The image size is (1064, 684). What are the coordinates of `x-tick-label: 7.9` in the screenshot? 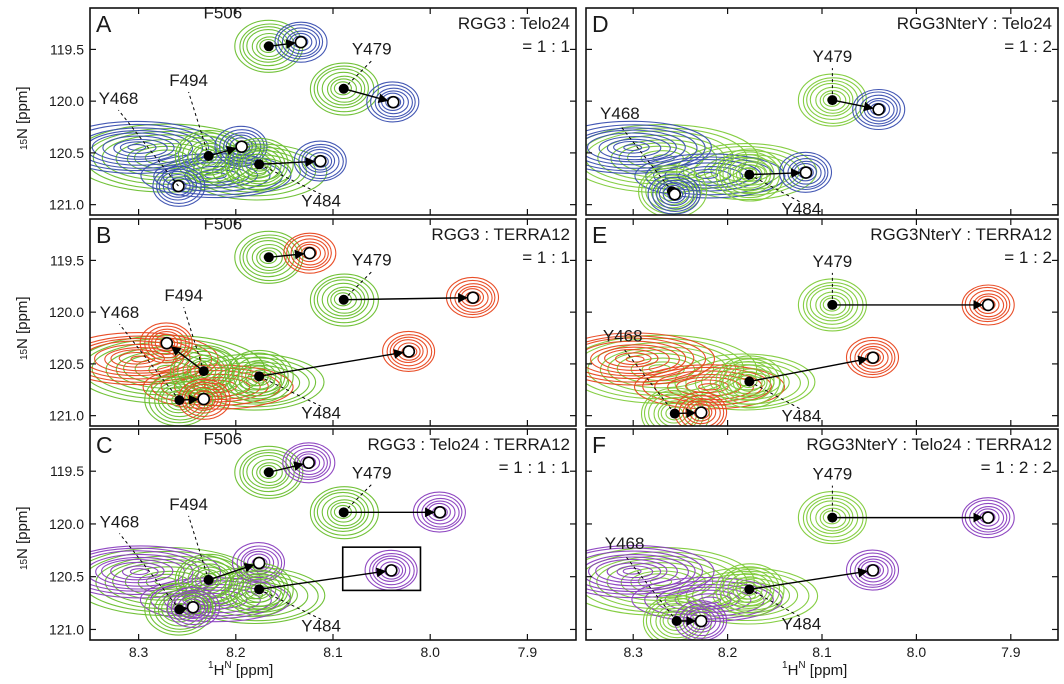 It's located at (528, 652).